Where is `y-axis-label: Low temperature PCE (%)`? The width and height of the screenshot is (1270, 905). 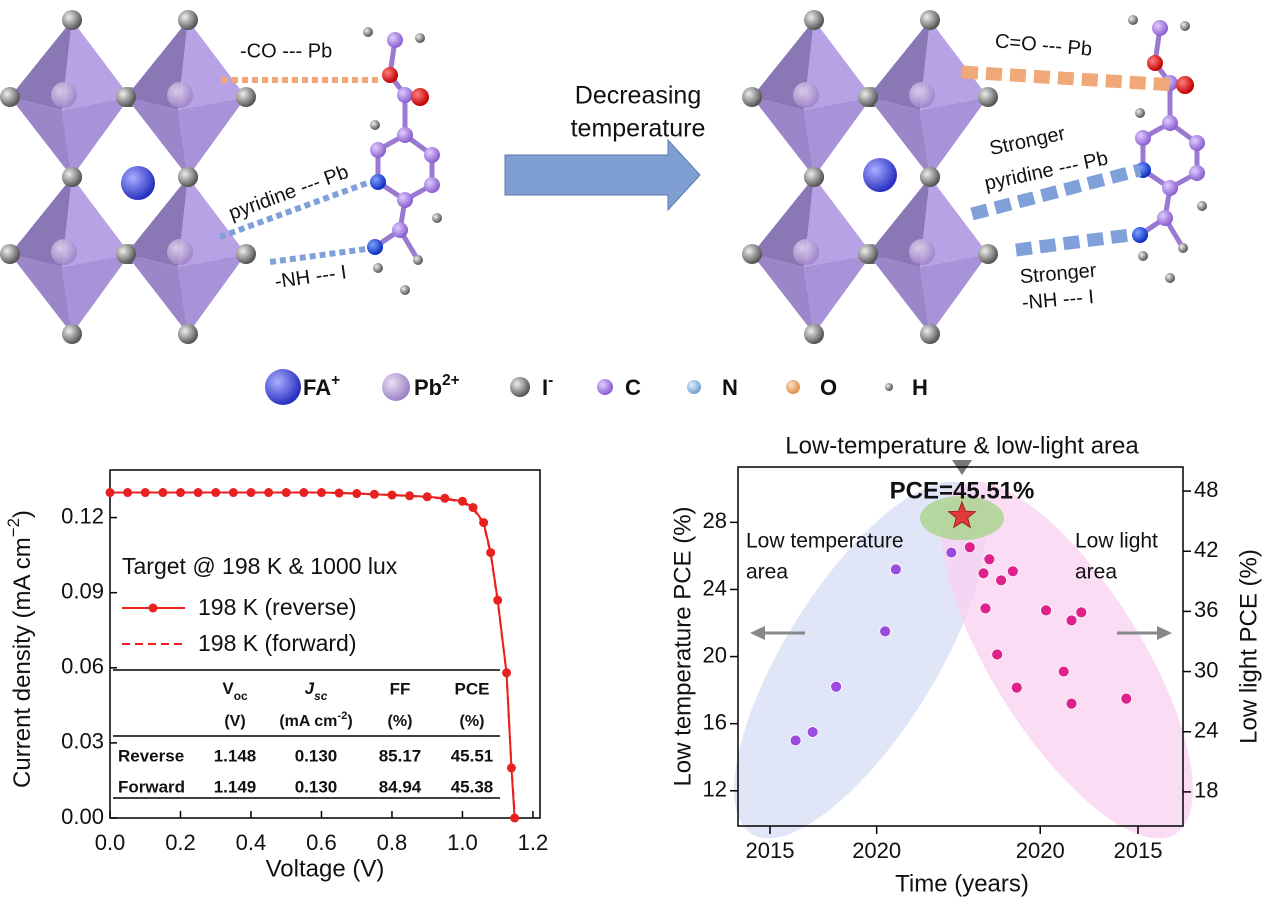 y-axis-label: Low temperature PCE (%) is located at coordinates (682, 646).